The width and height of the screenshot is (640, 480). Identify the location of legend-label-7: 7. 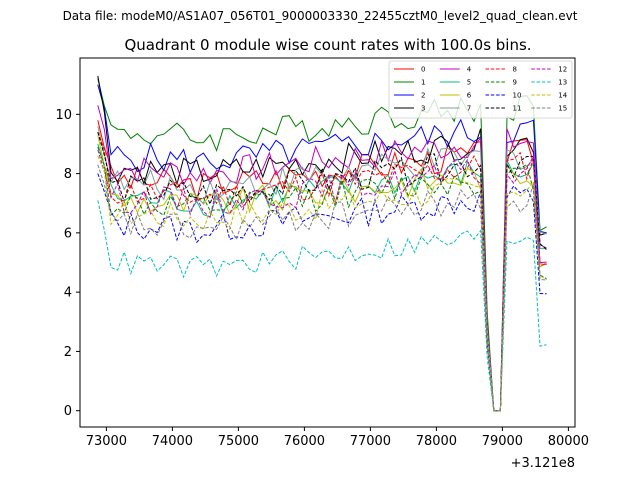
(469, 109).